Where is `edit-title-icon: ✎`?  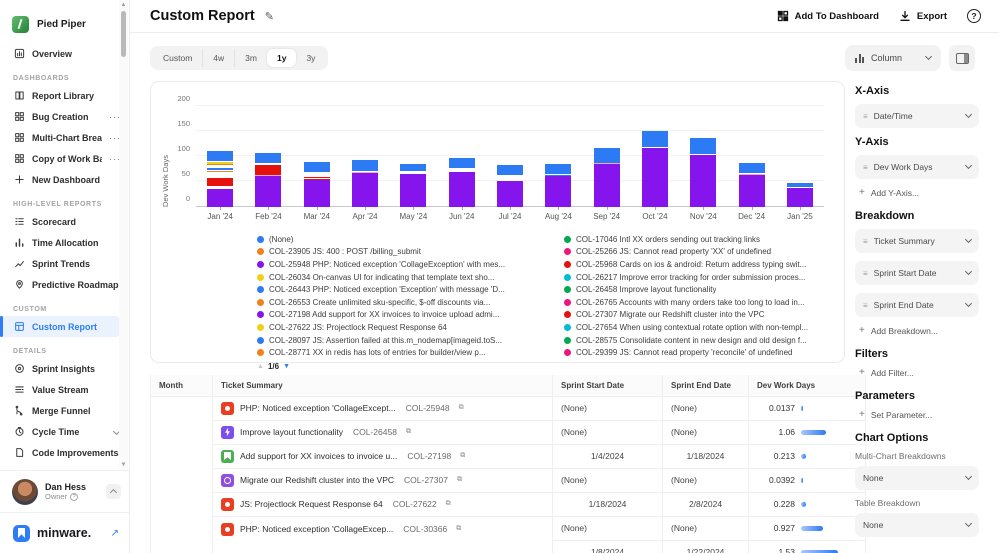 edit-title-icon: ✎ is located at coordinates (269, 16).